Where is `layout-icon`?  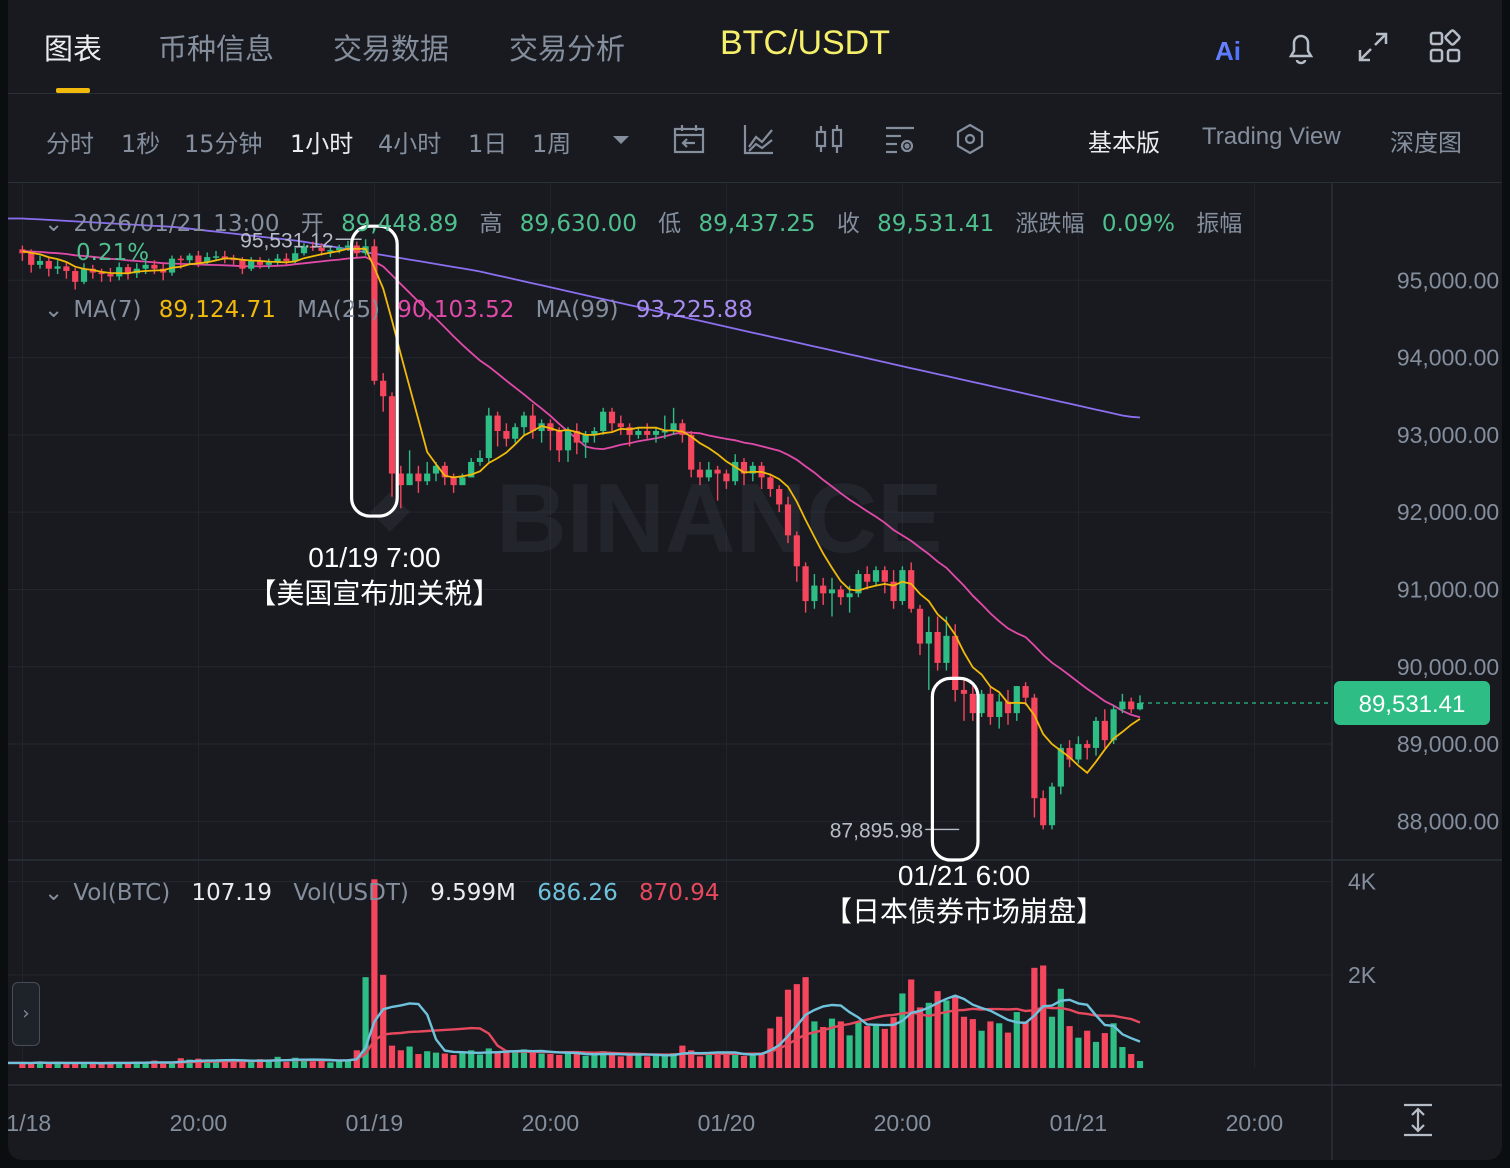
layout-icon is located at coordinates (1445, 47).